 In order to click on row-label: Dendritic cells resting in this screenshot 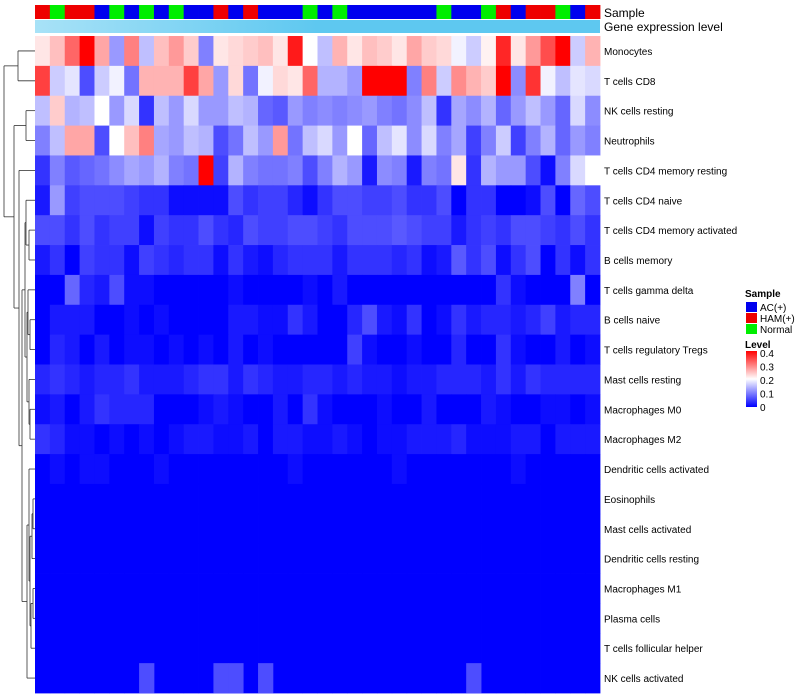, I will do `click(651, 560)`.